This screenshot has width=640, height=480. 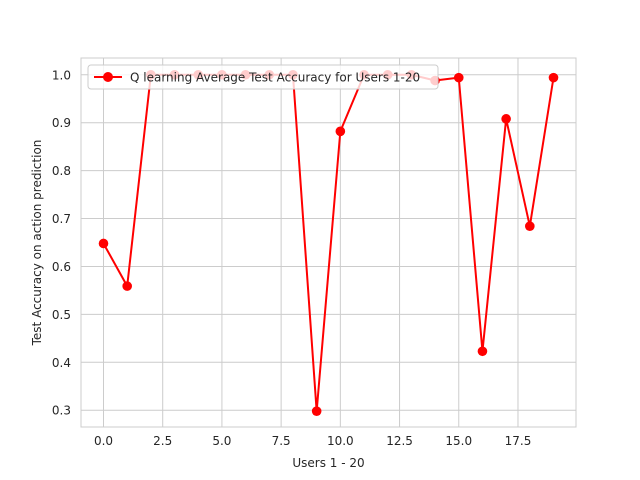 What do you see at coordinates (328, 463) in the screenshot?
I see `x-axis-label: Users 1 - 20` at bounding box center [328, 463].